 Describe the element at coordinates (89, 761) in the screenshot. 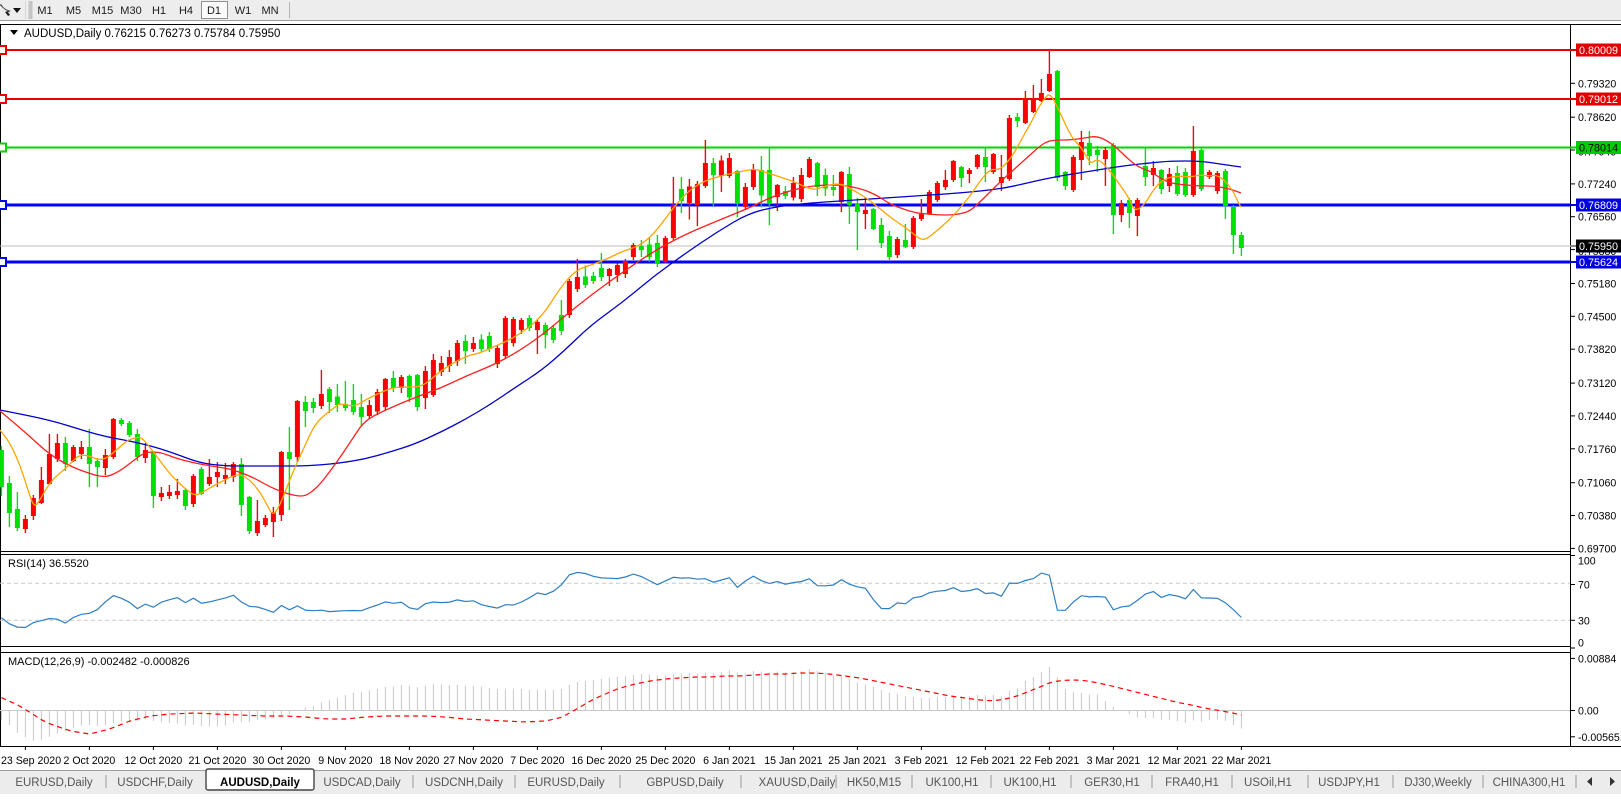

I see `svg-text: 2 Oct 2020` at that location.